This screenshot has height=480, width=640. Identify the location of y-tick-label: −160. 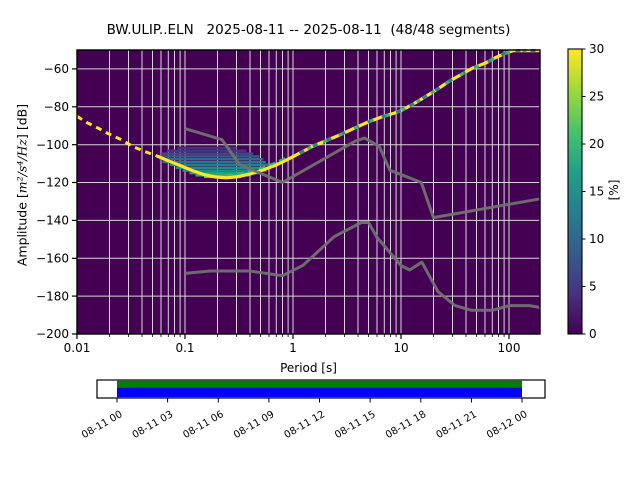
(52, 259).